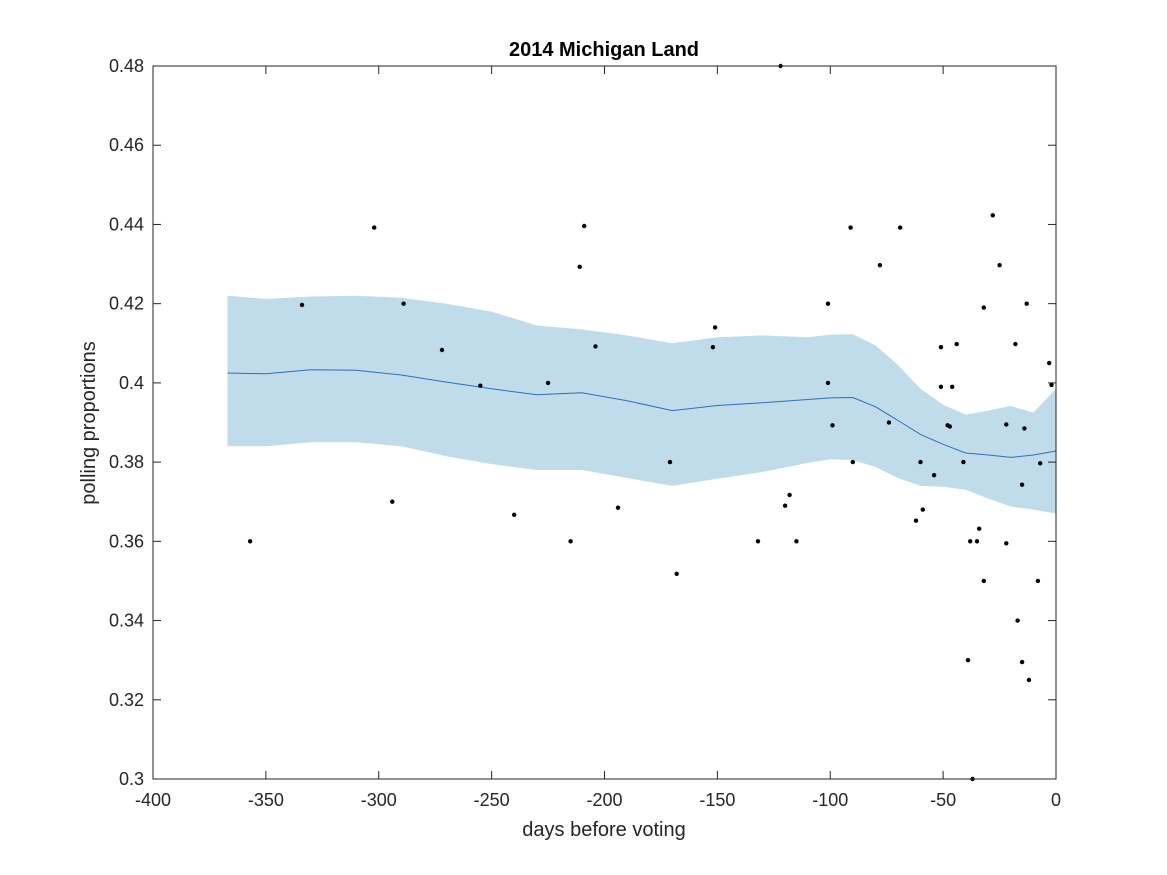 This screenshot has height=875, width=1167. I want to click on y-tick-label: 0.46, so click(126, 145).